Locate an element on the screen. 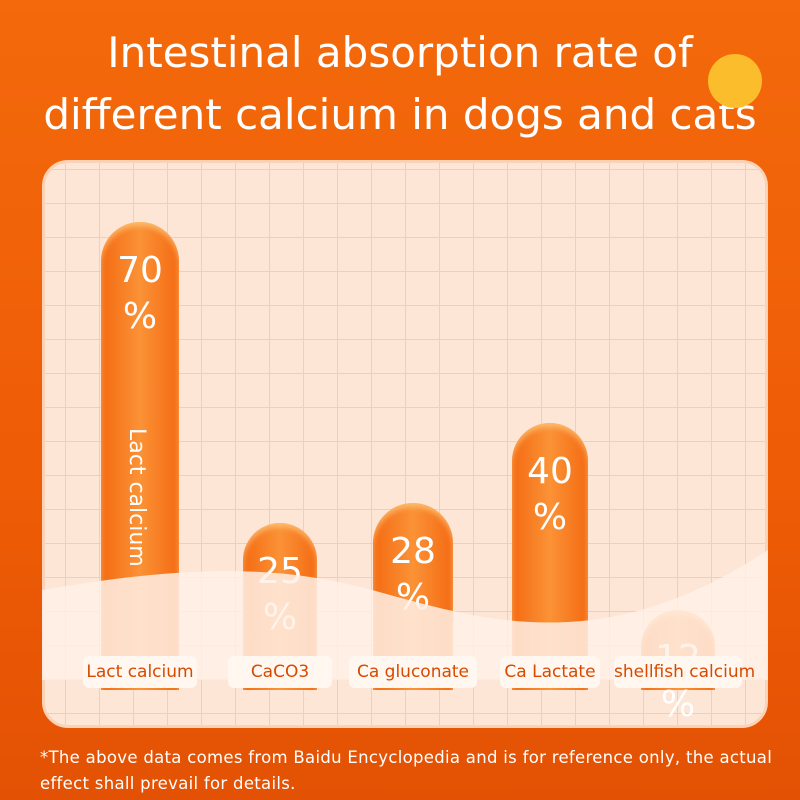  value-label: 70 % is located at coordinates (140, 293).